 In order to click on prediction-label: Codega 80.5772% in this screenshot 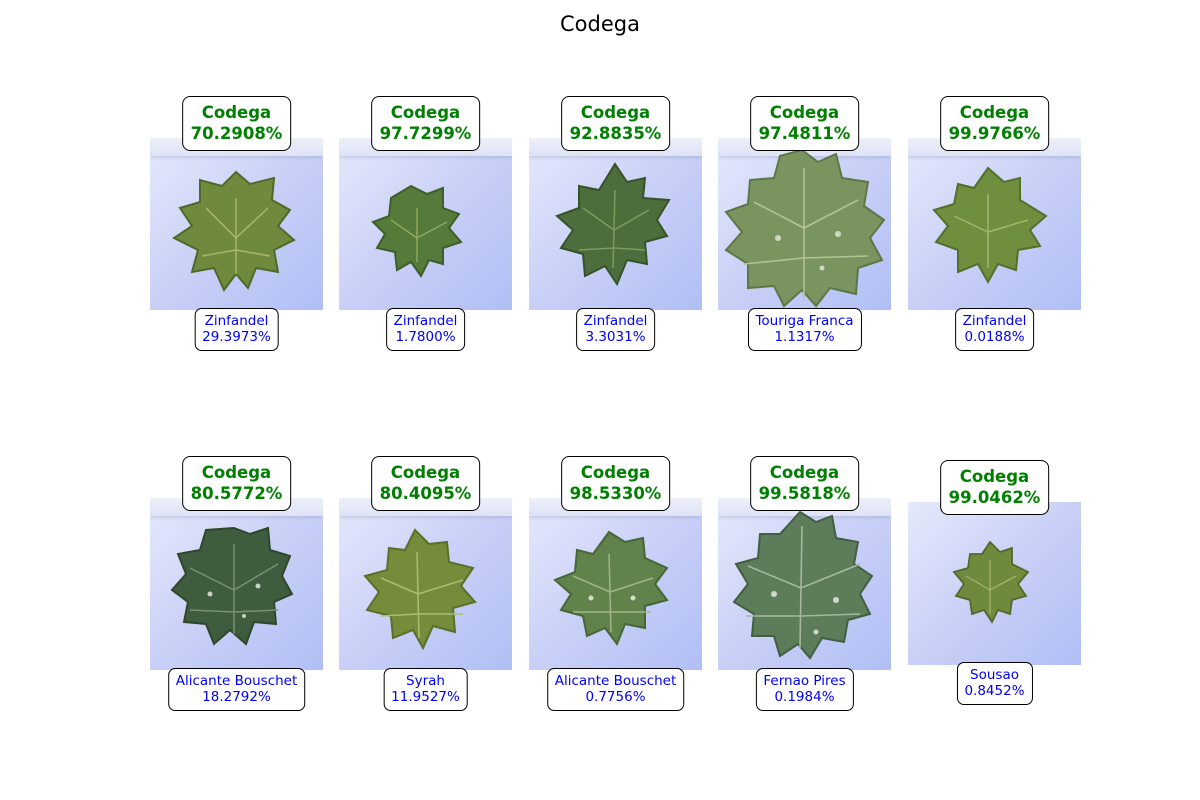, I will do `click(236, 483)`.